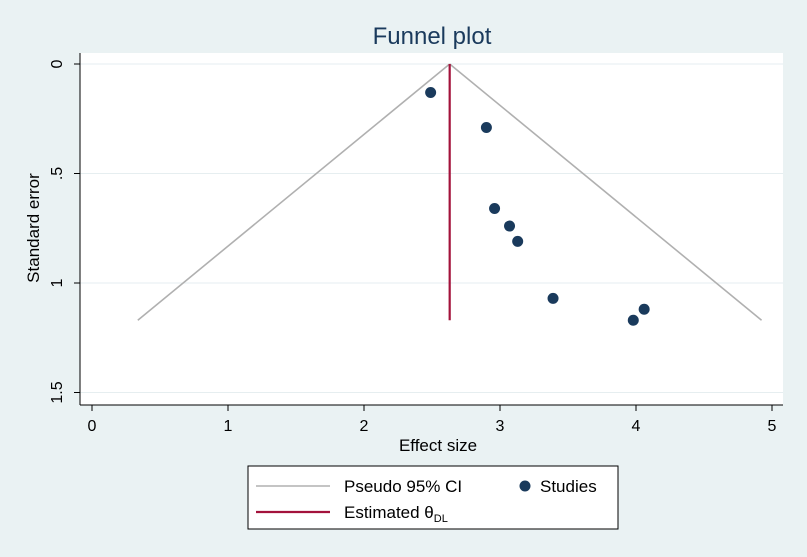 The height and width of the screenshot is (557, 807). I want to click on x-tick-label-0: 0, so click(92, 426).